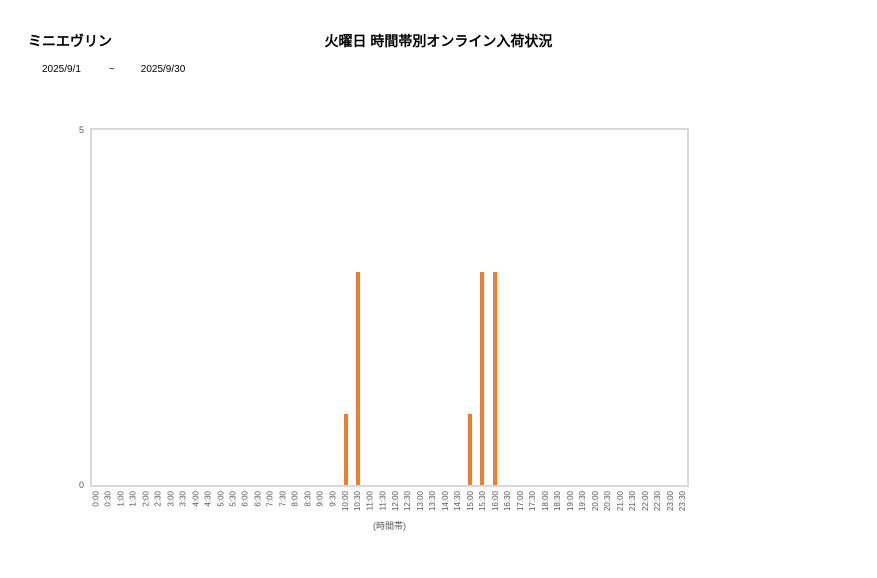 The height and width of the screenshot is (578, 877). What do you see at coordinates (358, 378) in the screenshot?
I see `bar-10:30` at bounding box center [358, 378].